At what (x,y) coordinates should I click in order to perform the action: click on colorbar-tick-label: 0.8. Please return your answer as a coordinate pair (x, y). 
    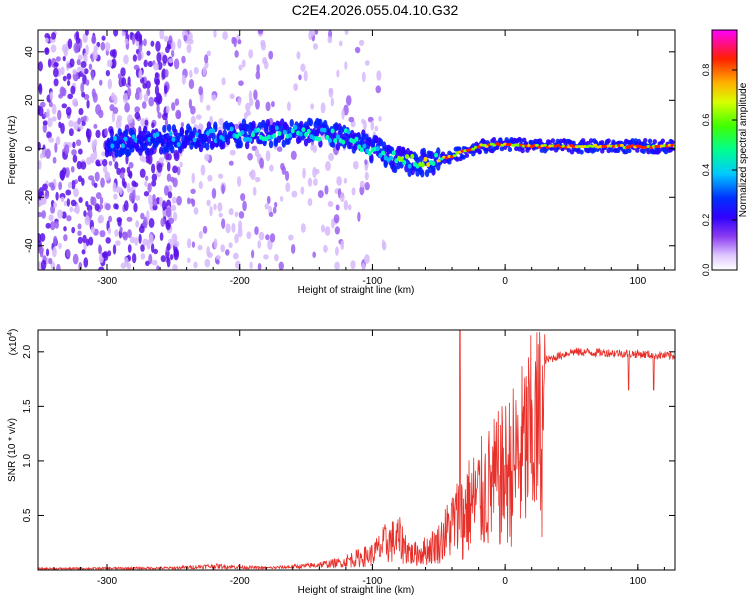
    Looking at the image, I should click on (706, 70).